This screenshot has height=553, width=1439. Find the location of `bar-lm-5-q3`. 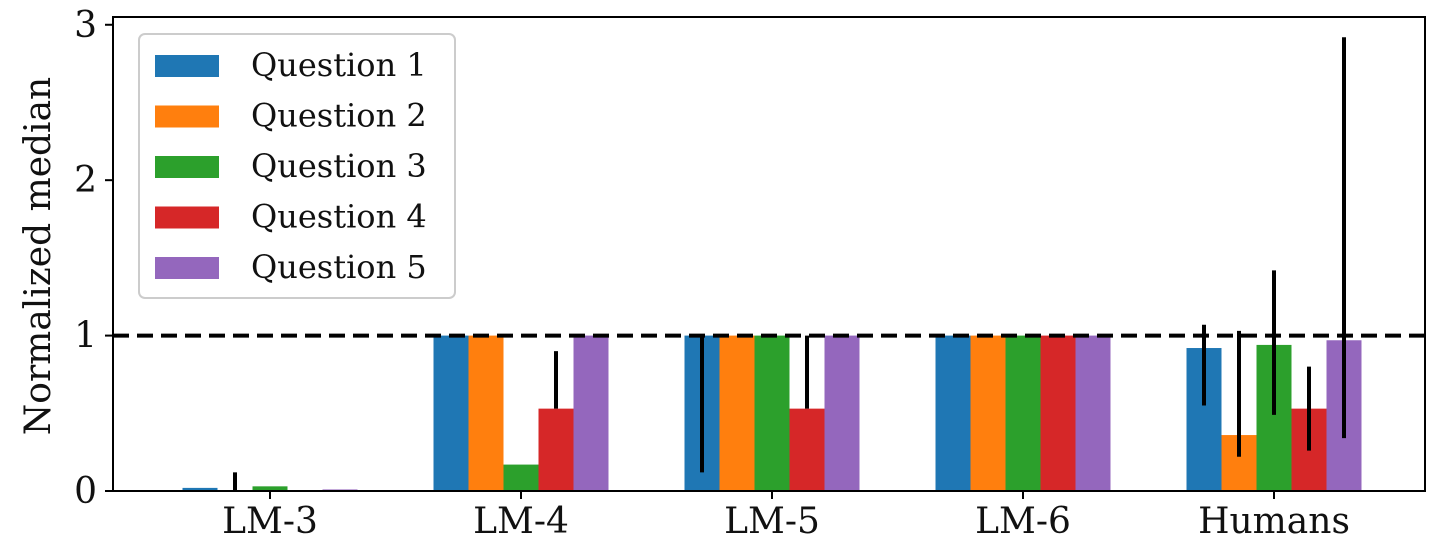

bar-lm-5-q3 is located at coordinates (772, 413).